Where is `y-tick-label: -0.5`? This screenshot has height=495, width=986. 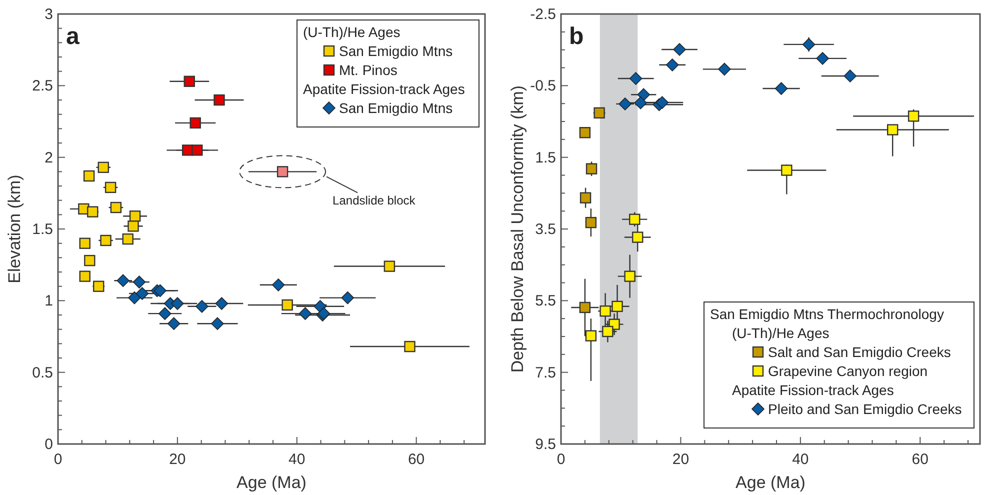
y-tick-label: -0.5 is located at coordinates (543, 86).